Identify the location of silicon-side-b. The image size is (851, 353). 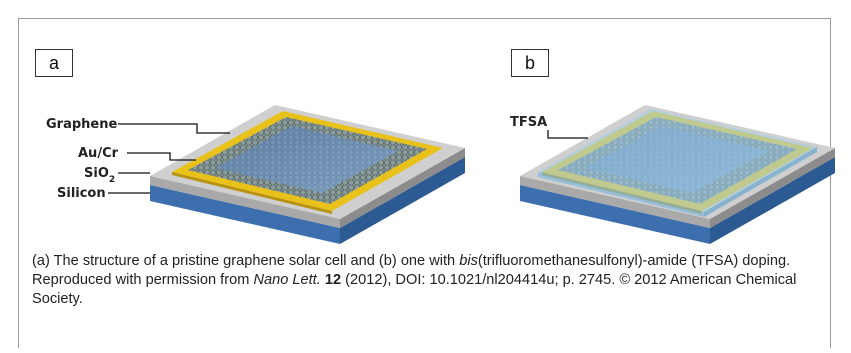
(772, 200).